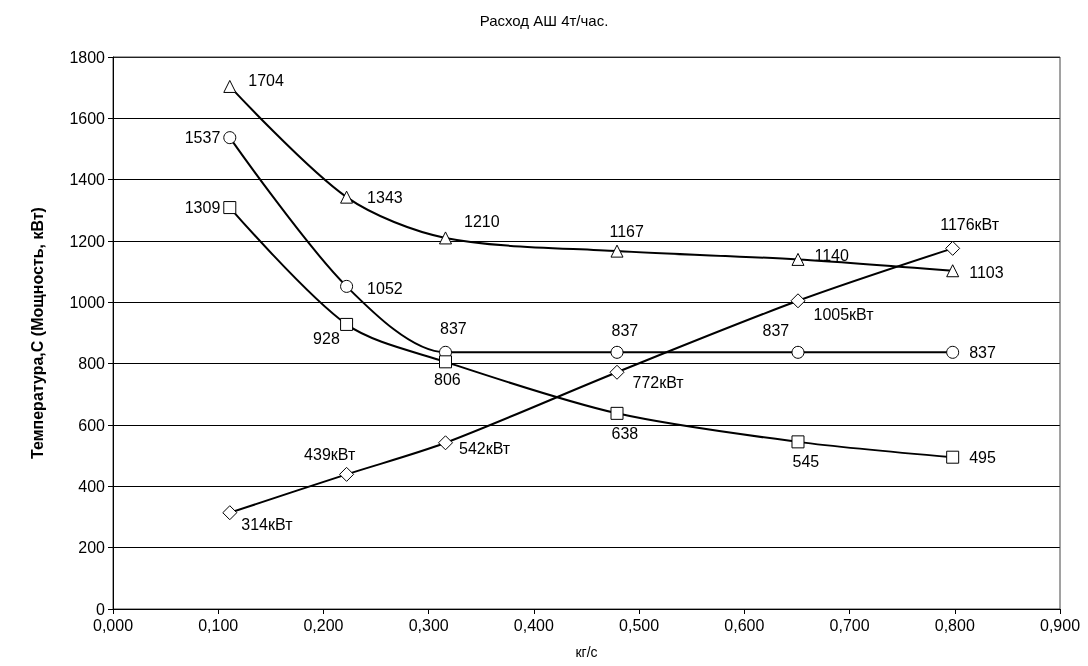 The image size is (1088, 666). Describe the element at coordinates (330, 454) in the screenshot. I see `data-label: 439кВт` at that location.